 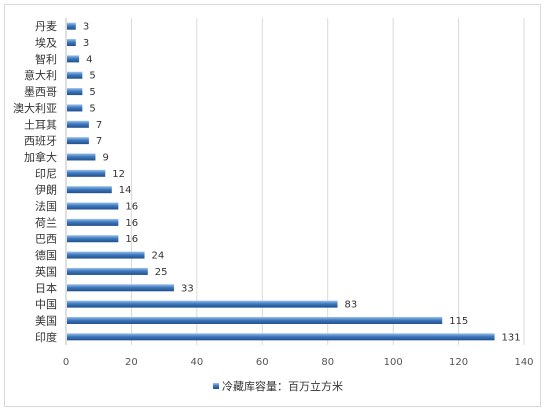 I want to click on data-label: 9, so click(x=105, y=157).